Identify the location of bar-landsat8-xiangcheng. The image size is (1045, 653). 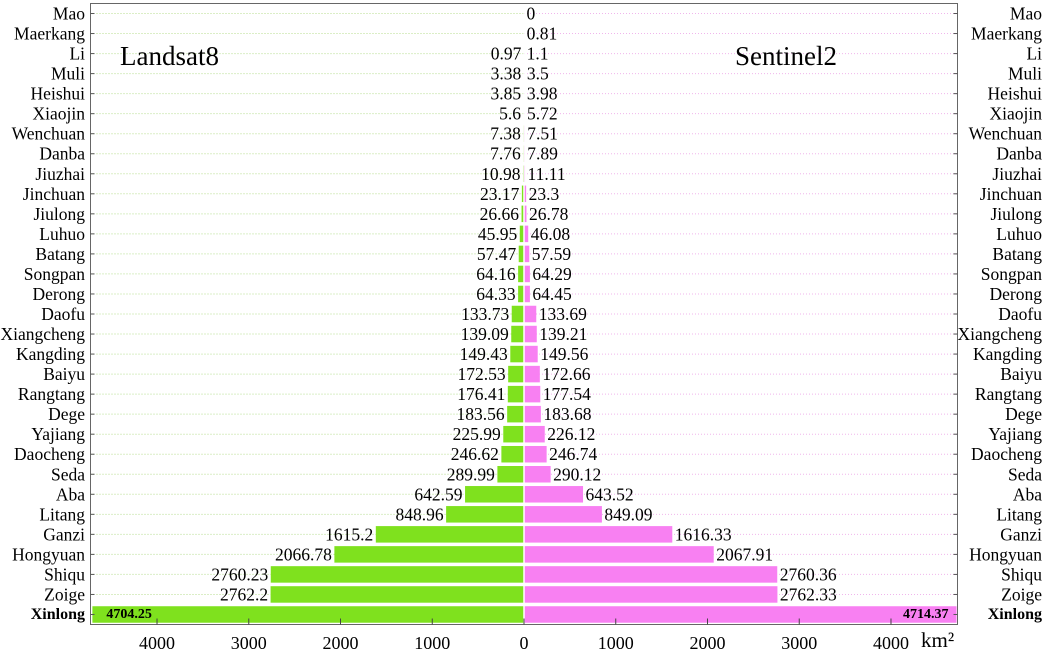
(517, 334).